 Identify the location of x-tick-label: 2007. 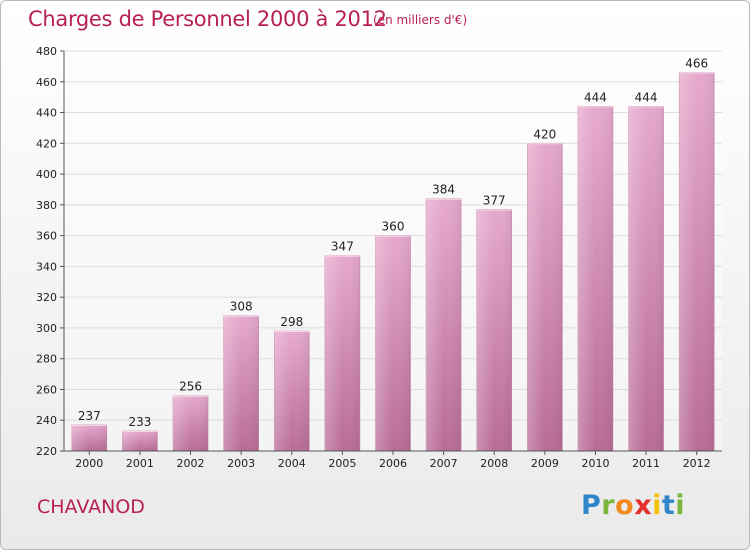
(444, 463).